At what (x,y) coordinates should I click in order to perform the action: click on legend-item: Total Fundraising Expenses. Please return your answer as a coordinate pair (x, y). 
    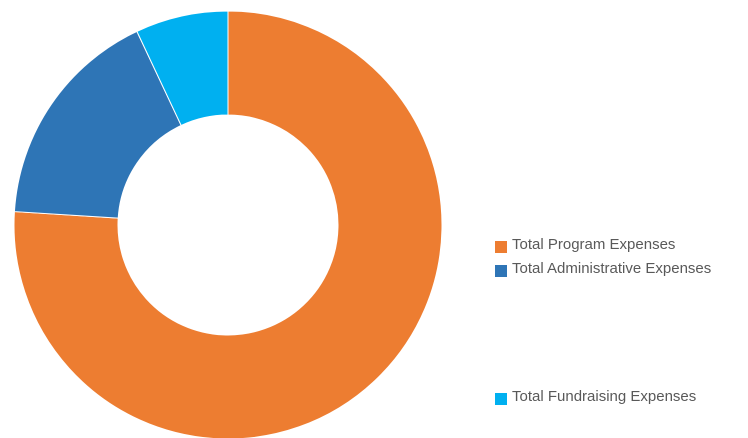
    Looking at the image, I should click on (620, 399).